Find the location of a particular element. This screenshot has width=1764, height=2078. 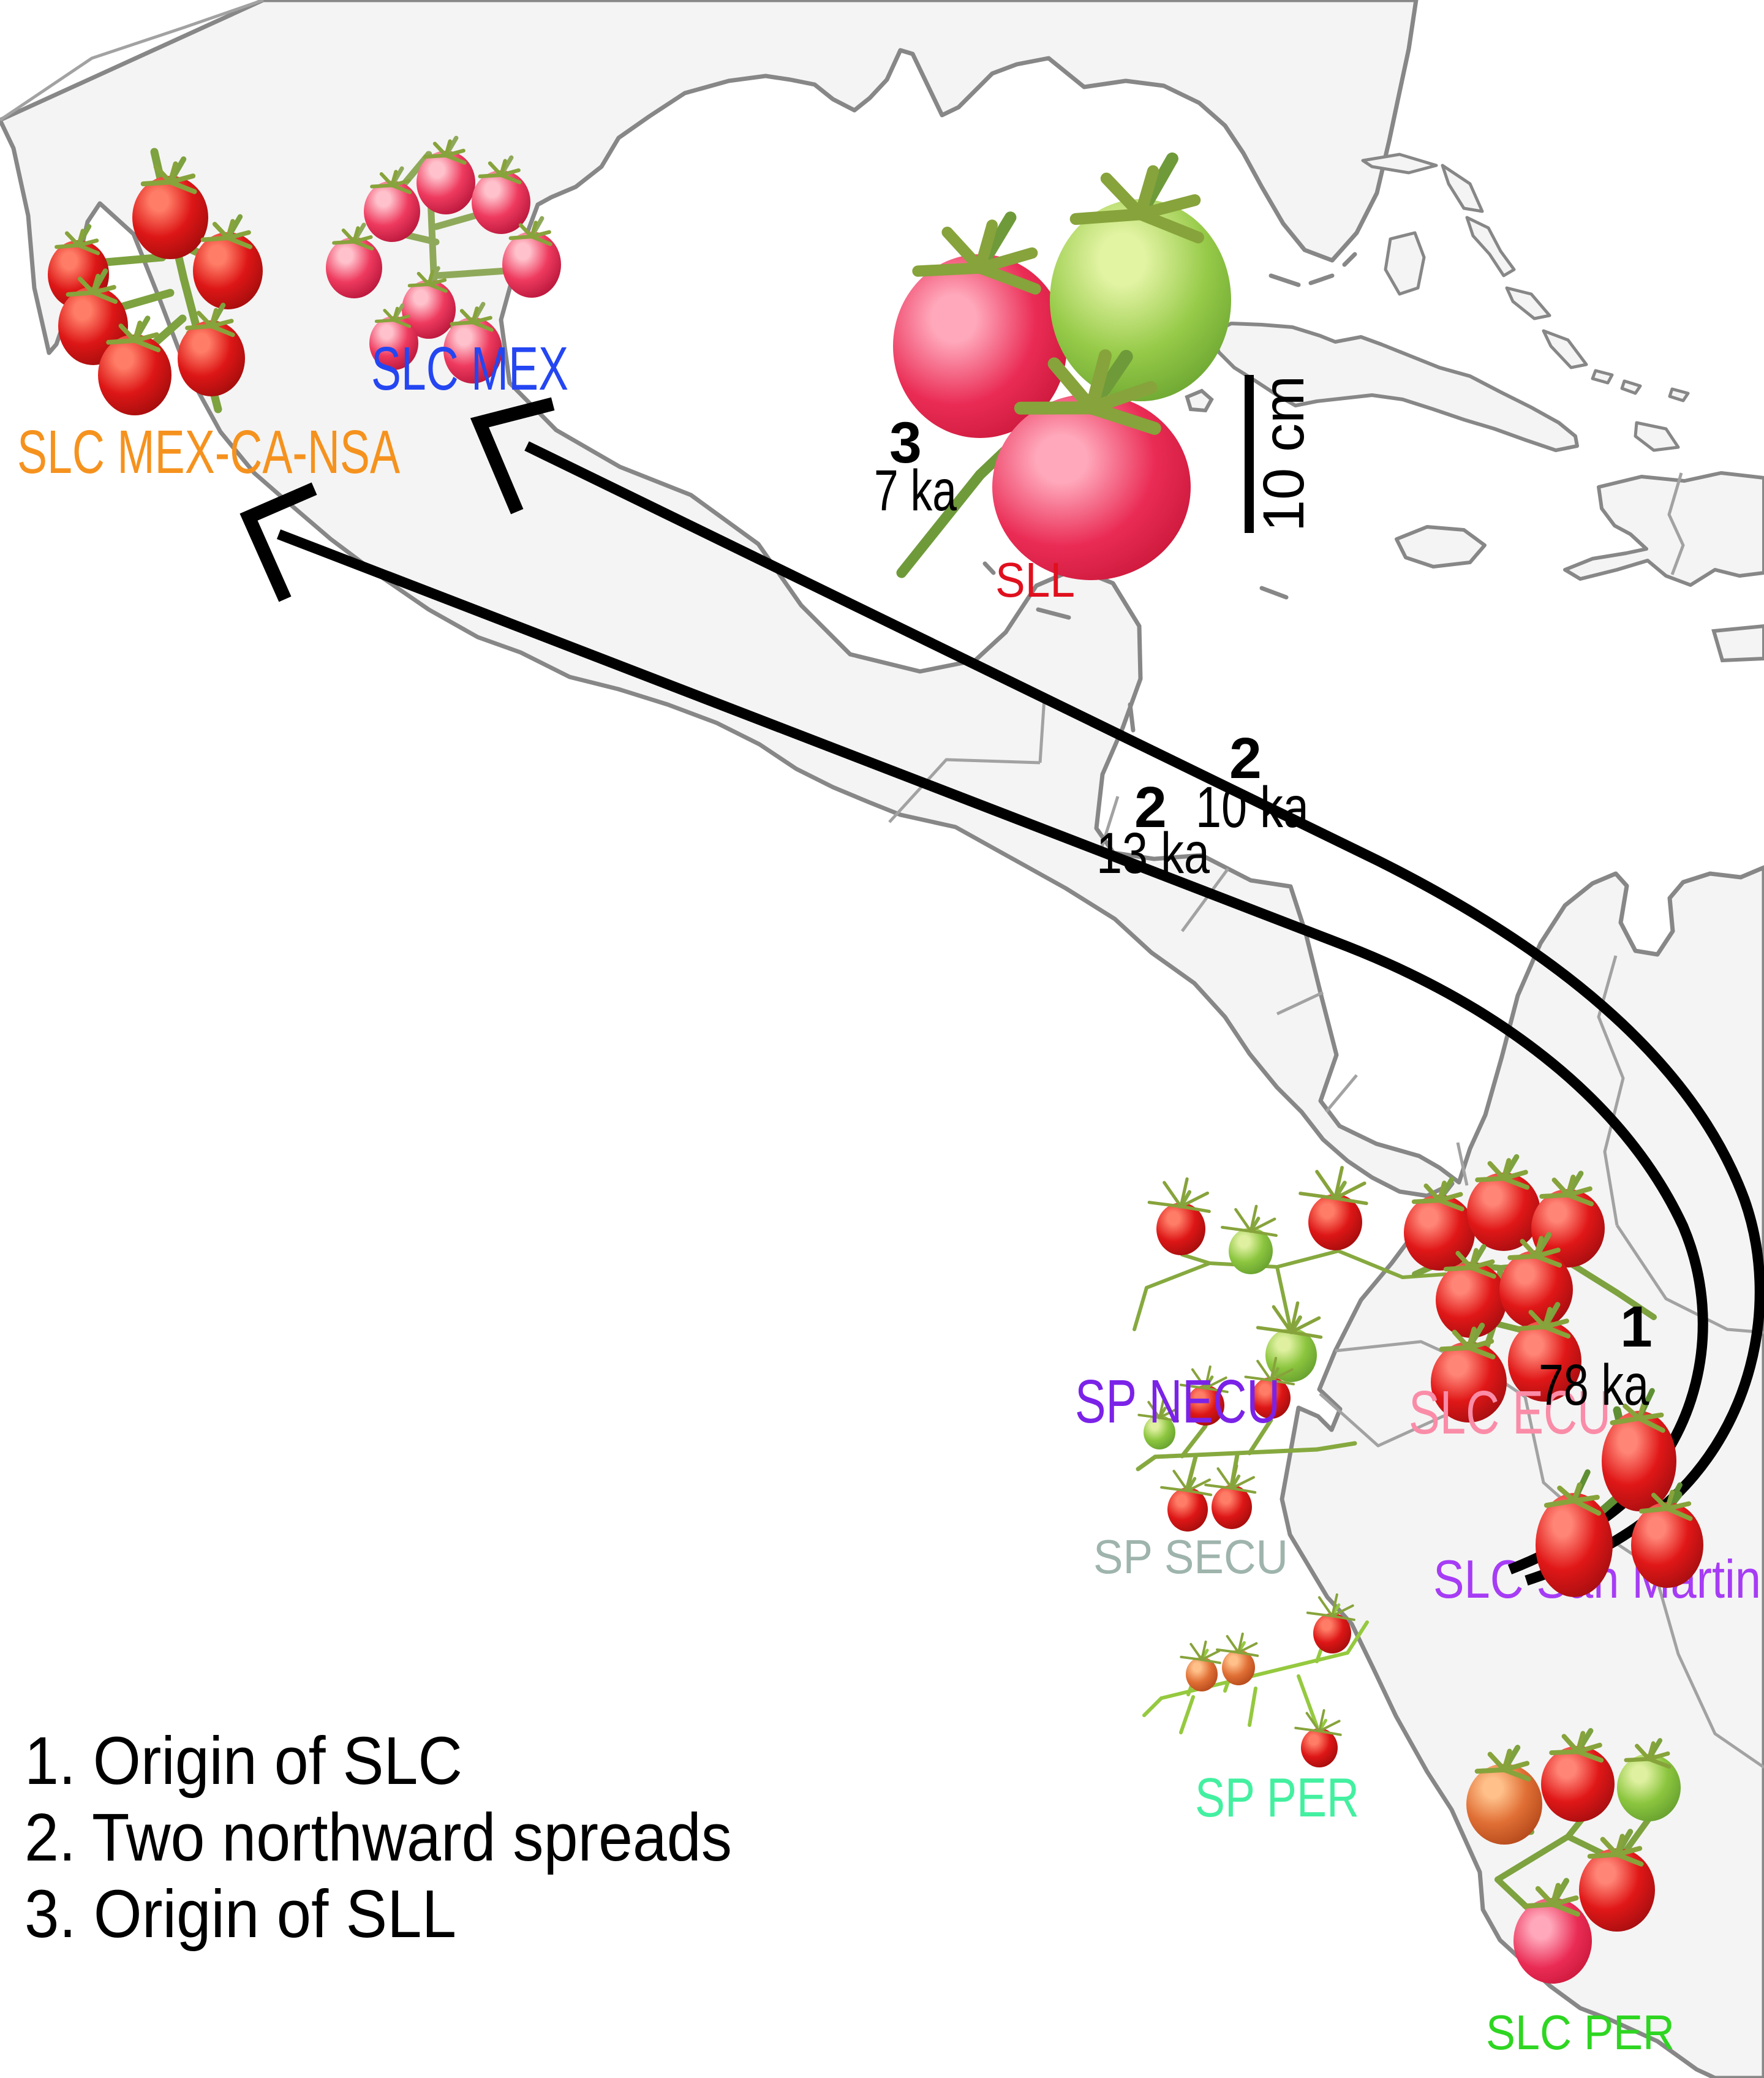

border-panama-colombia is located at coordinates (1463, 1164).